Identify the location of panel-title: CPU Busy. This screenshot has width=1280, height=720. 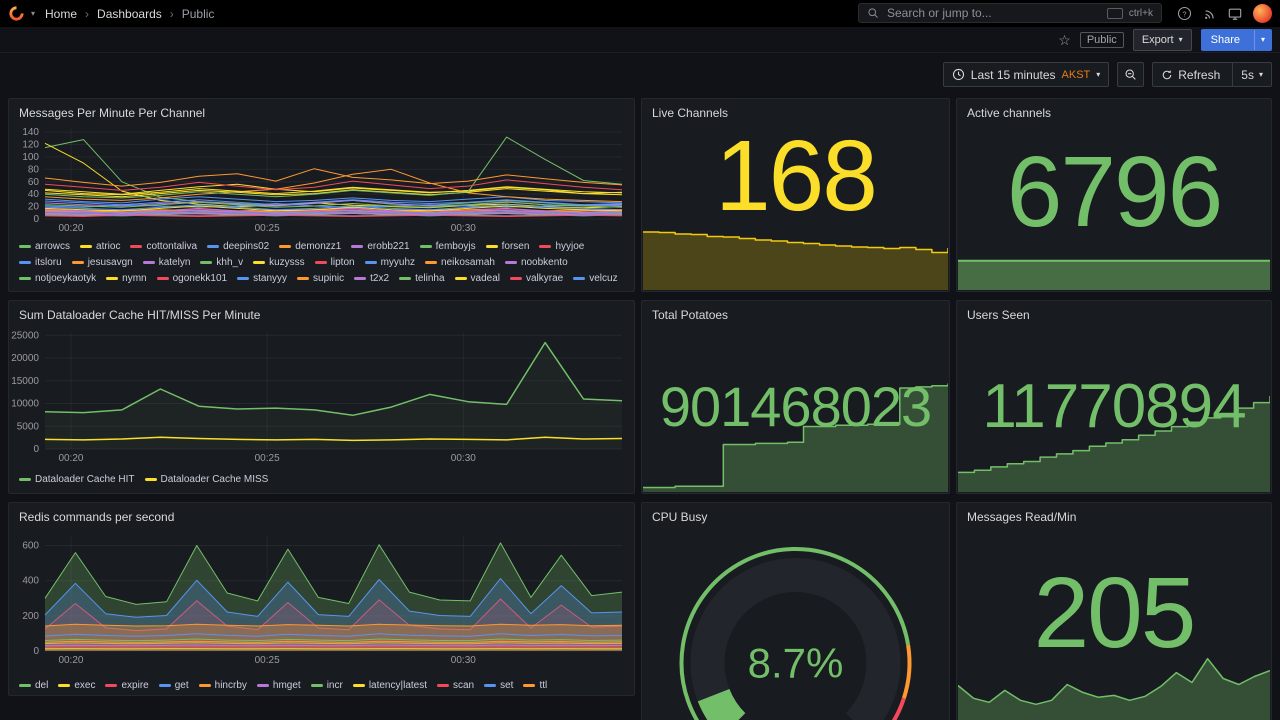
(680, 517).